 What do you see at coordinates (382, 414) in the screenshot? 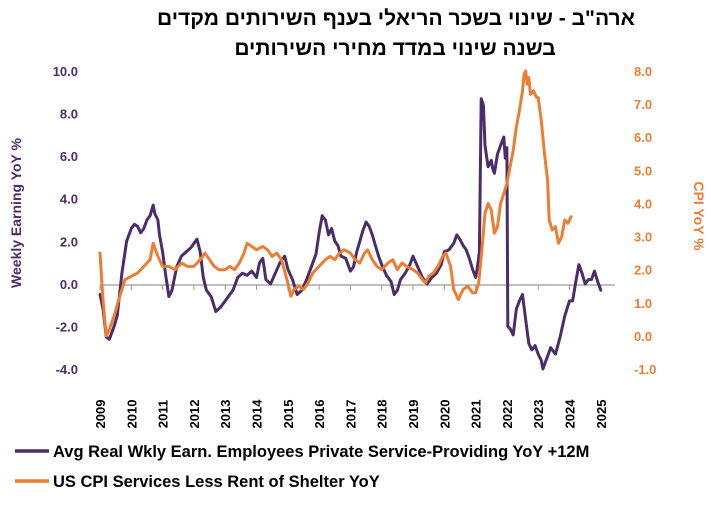
I see `x-tick-label: 2018` at bounding box center [382, 414].